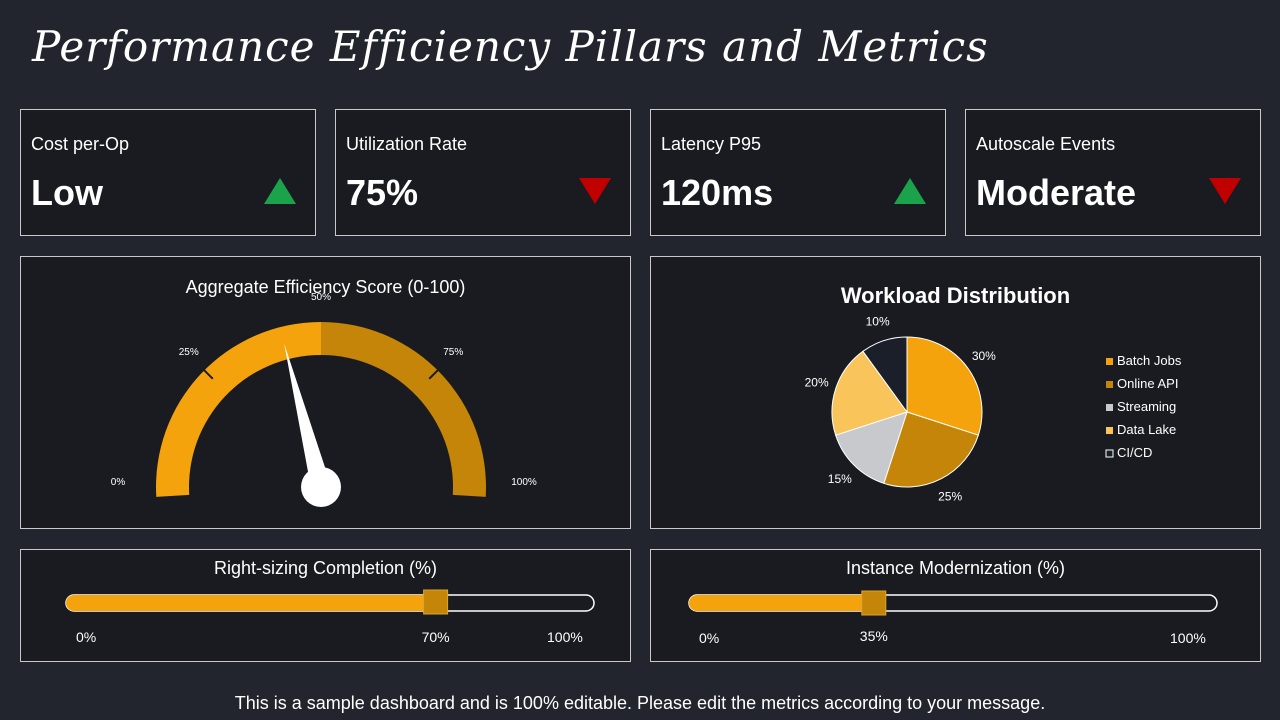 The height and width of the screenshot is (720, 1280). What do you see at coordinates (1149, 360) in the screenshot?
I see `legend-entry: Batch Jobs` at bounding box center [1149, 360].